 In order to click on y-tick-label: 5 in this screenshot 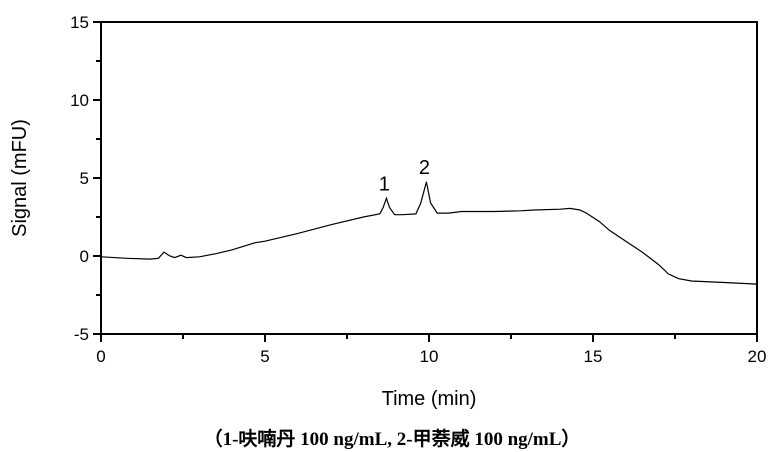, I will do `click(84, 178)`.